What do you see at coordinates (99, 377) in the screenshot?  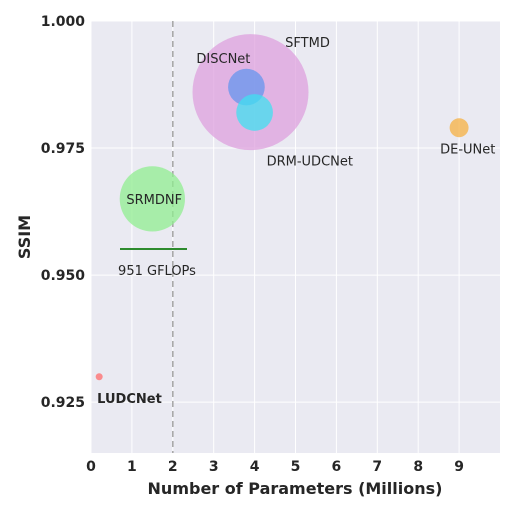 I see `point-ludcnet` at bounding box center [99, 377].